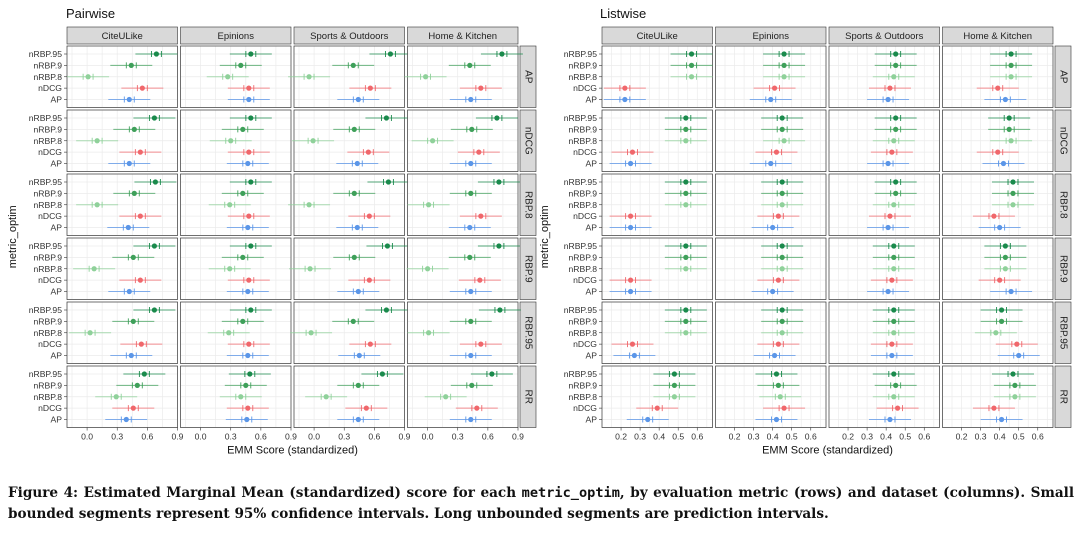 The width and height of the screenshot is (1080, 534). I want to click on column-strip-sports-and-outdoors, so click(349, 35).